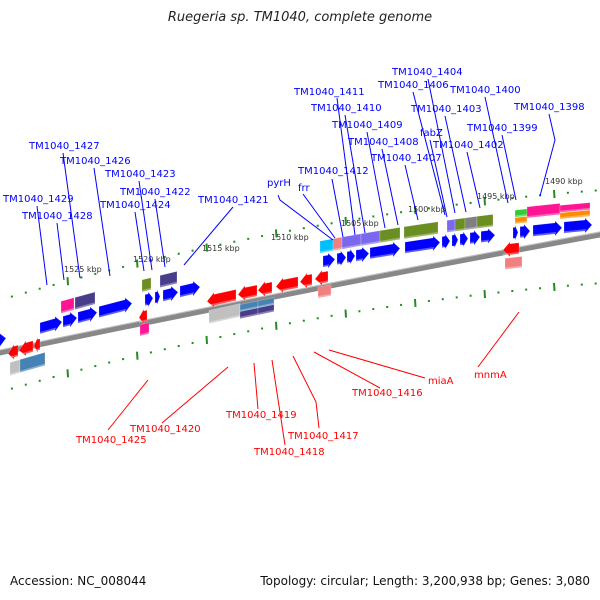  What do you see at coordinates (441, 381) in the screenshot?
I see `gene-label: miaA` at bounding box center [441, 381].